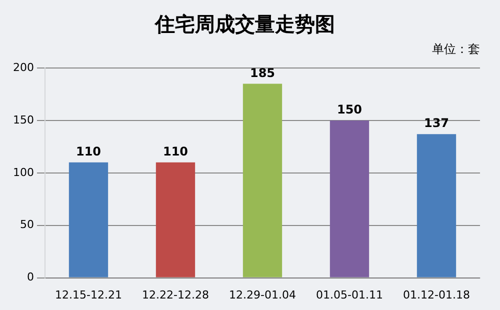 This screenshot has width=500, height=310. Describe the element at coordinates (436, 295) in the screenshot. I see `x-tick-label: 01.12-01.18` at that location.